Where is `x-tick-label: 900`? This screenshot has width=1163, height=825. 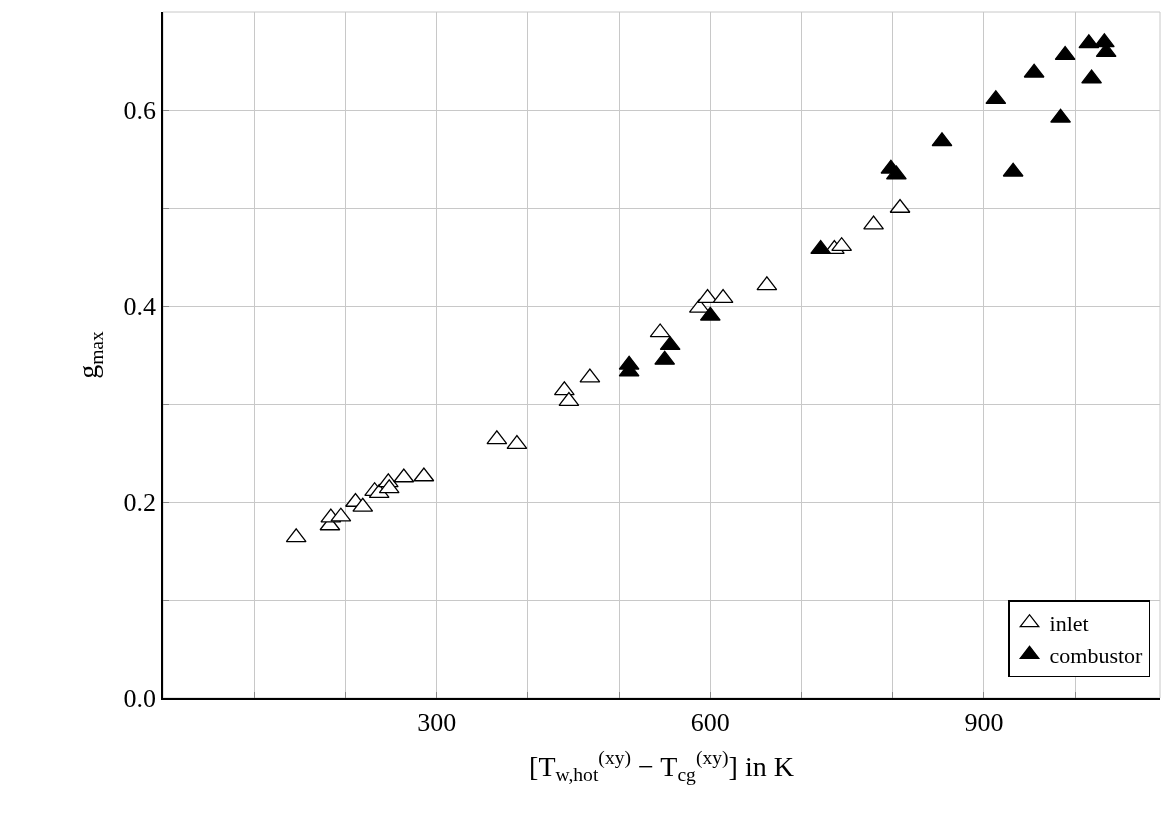 x-tick-label: 900 is located at coordinates (984, 722).